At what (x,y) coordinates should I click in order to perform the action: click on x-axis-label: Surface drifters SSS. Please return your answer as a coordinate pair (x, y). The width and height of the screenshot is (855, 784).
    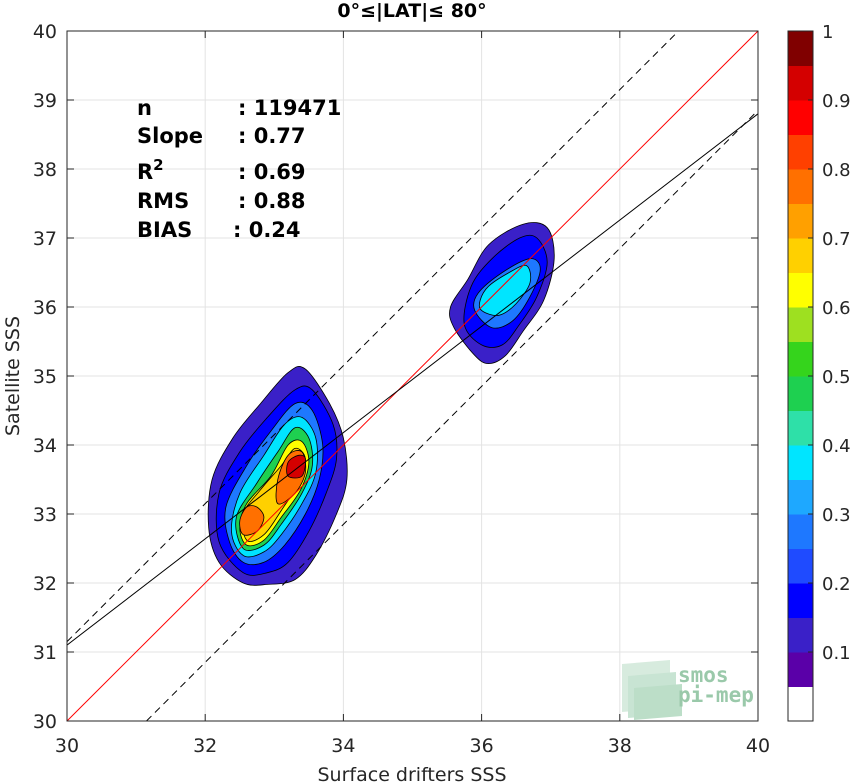
    Looking at the image, I should click on (412, 774).